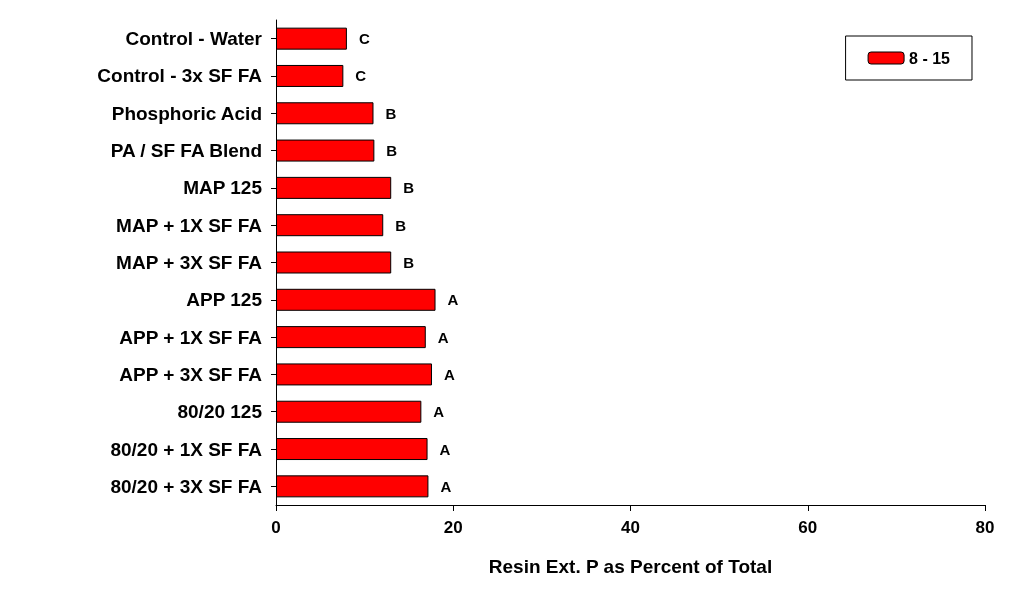 Image resolution: width=1010 pixels, height=603 pixels. What do you see at coordinates (220, 412) in the screenshot?
I see `y-tick-label: 80/20 125` at bounding box center [220, 412].